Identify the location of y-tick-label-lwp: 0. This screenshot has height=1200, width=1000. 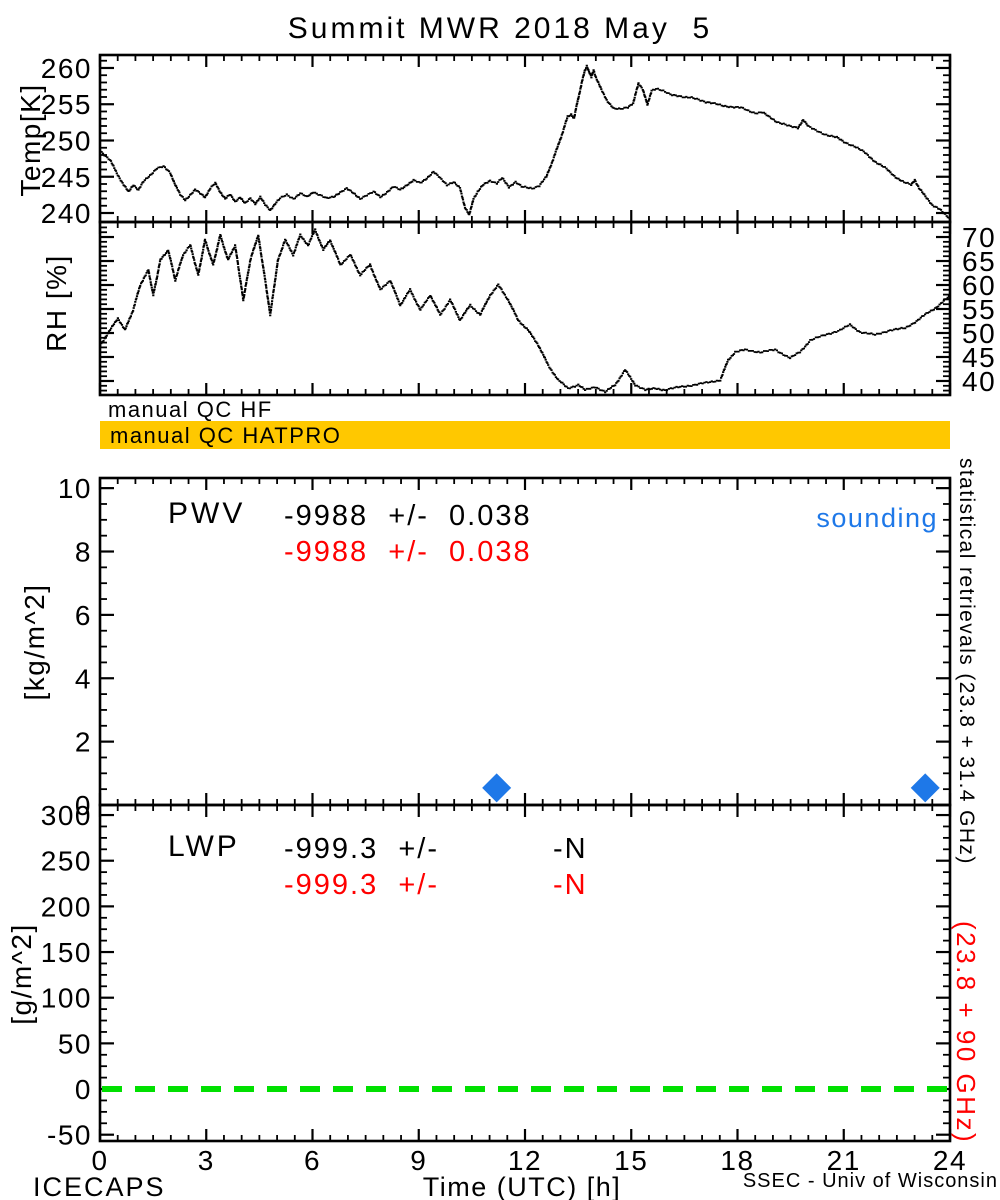
(83, 1089).